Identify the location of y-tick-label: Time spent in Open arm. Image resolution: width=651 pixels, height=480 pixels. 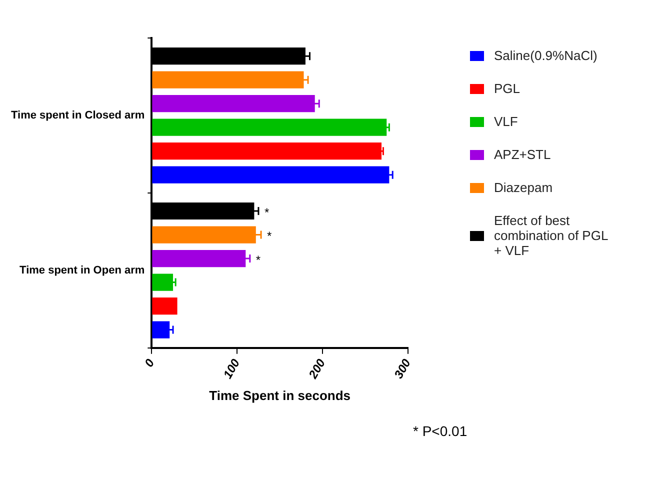
(82, 270).